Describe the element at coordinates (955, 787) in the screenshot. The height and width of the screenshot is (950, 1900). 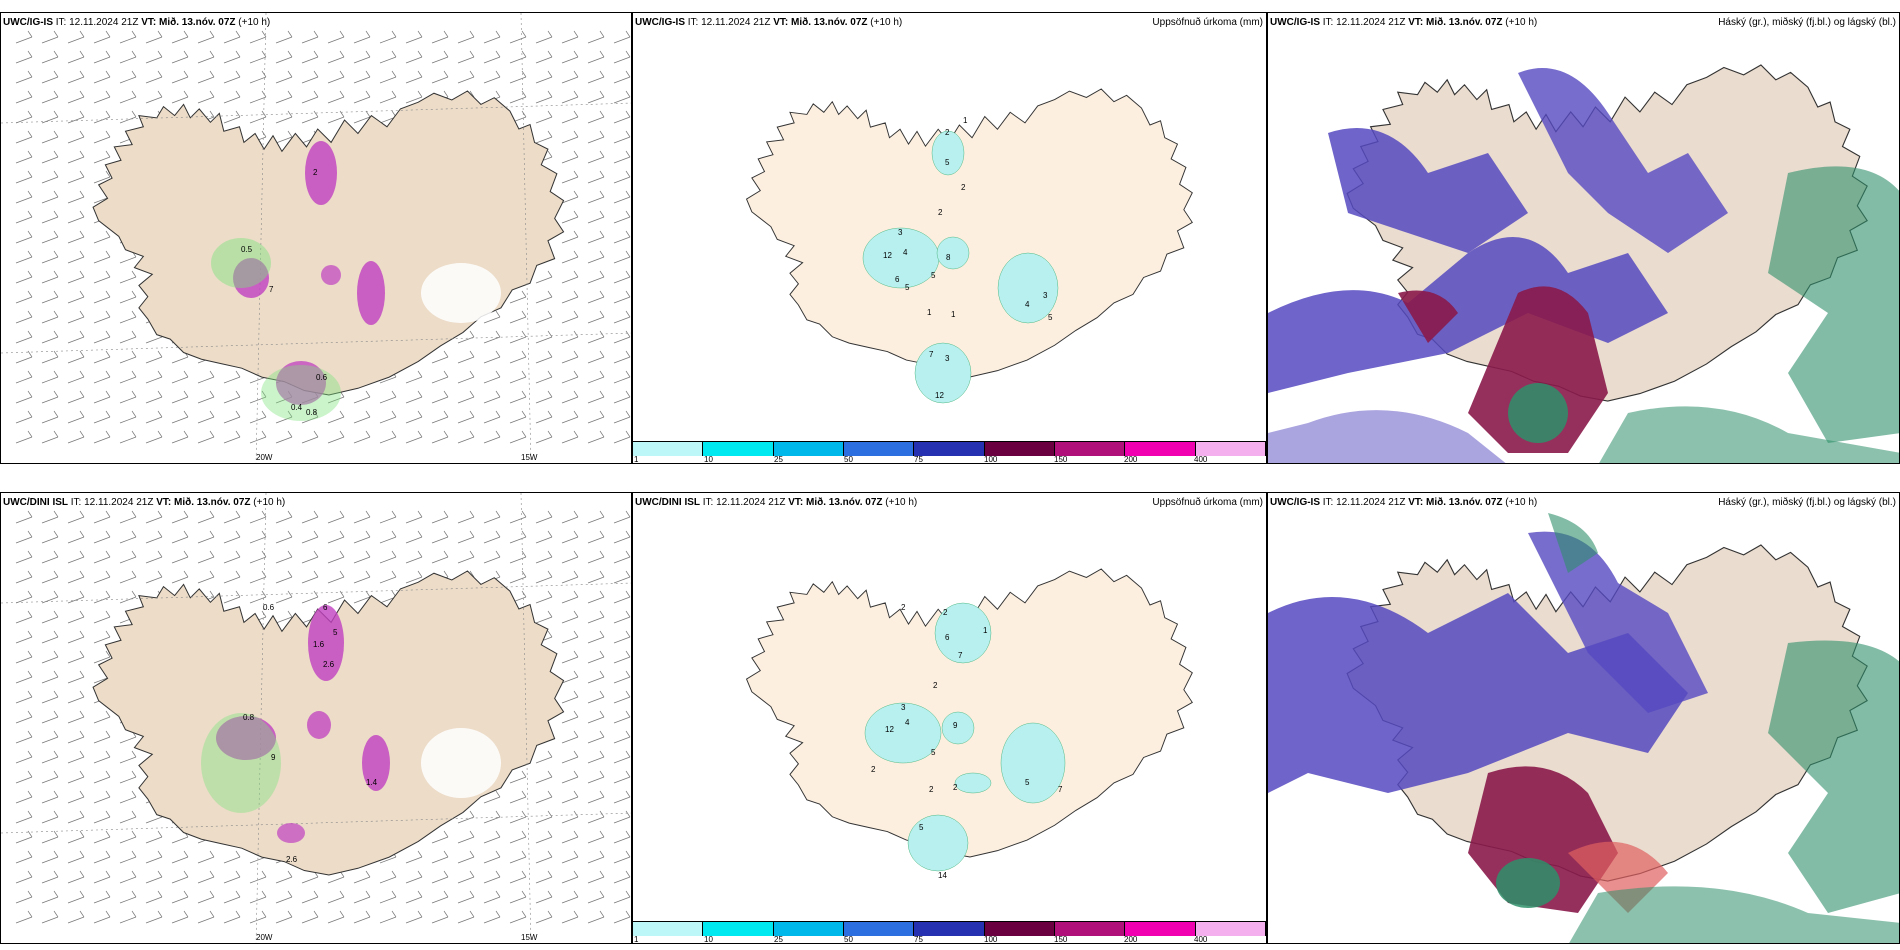
I see `precip-value: 2` at that location.